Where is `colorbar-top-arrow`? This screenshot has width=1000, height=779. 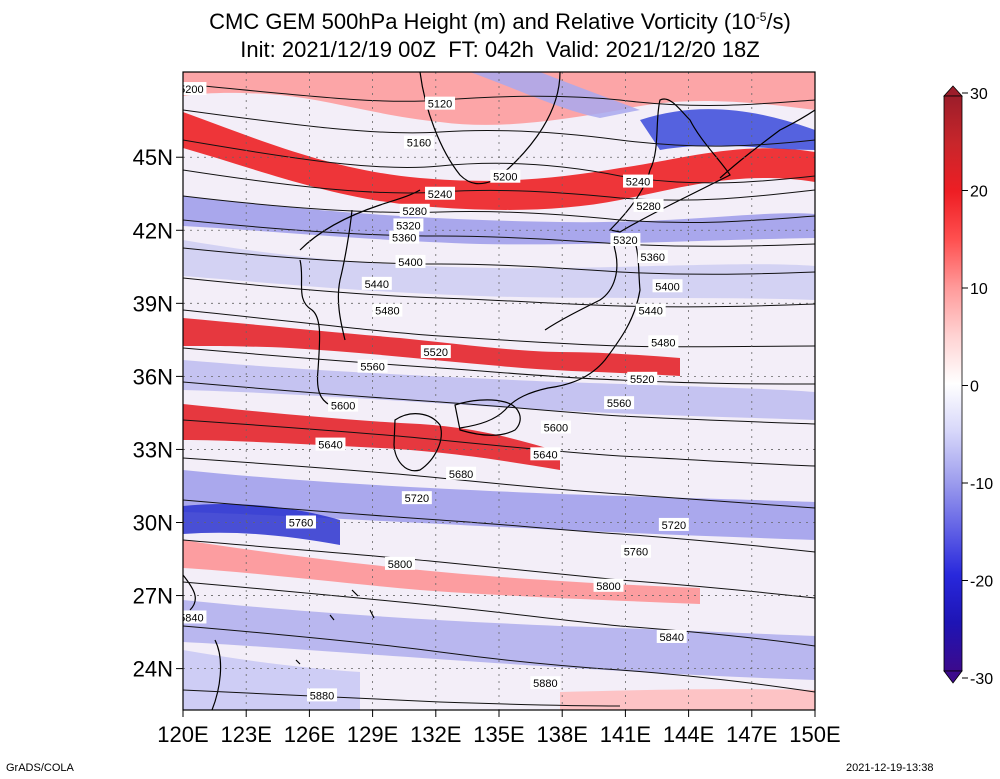
colorbar-top-arrow is located at coordinates (953, 91).